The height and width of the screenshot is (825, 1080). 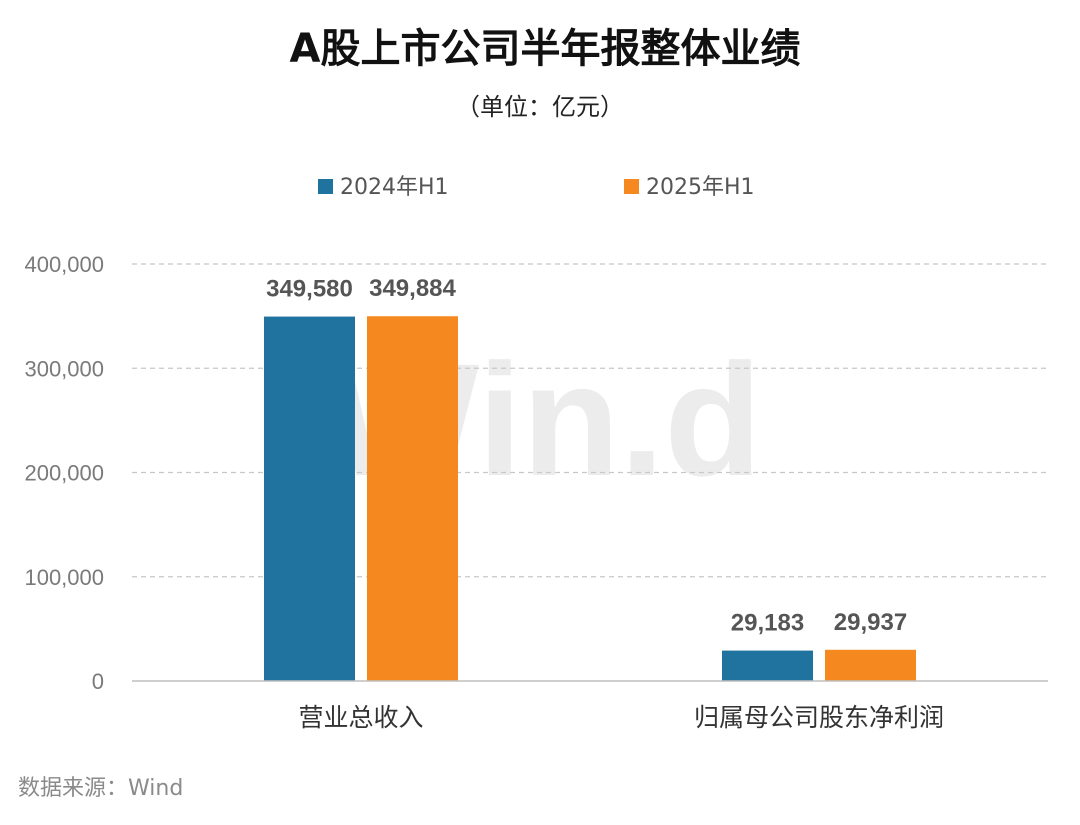 What do you see at coordinates (360, 717) in the screenshot?
I see `x-category-label: 营业总收入` at bounding box center [360, 717].